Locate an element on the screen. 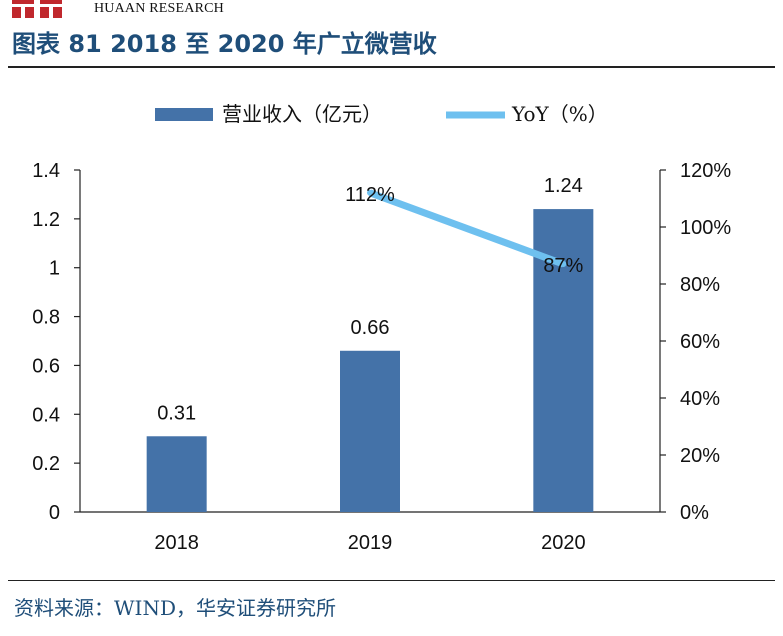 This screenshot has width=783, height=636. y-left-tick-label: 0.4 is located at coordinates (46, 415).